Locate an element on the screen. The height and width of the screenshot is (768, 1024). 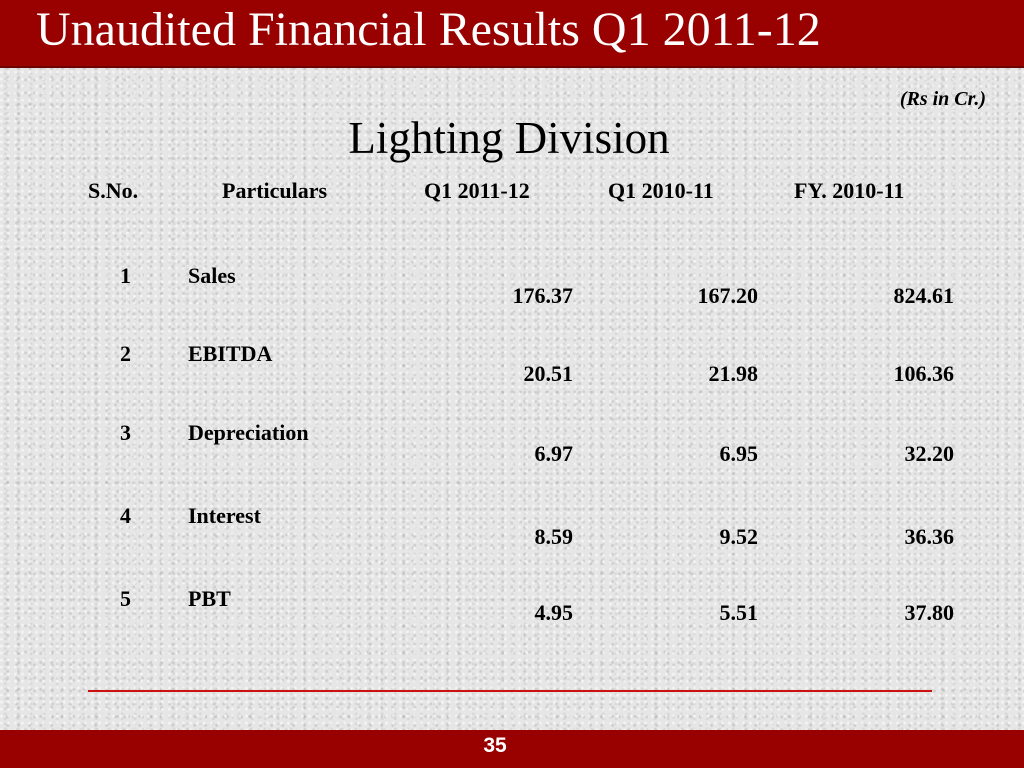
row-sno: 5 is located at coordinates (125, 598).